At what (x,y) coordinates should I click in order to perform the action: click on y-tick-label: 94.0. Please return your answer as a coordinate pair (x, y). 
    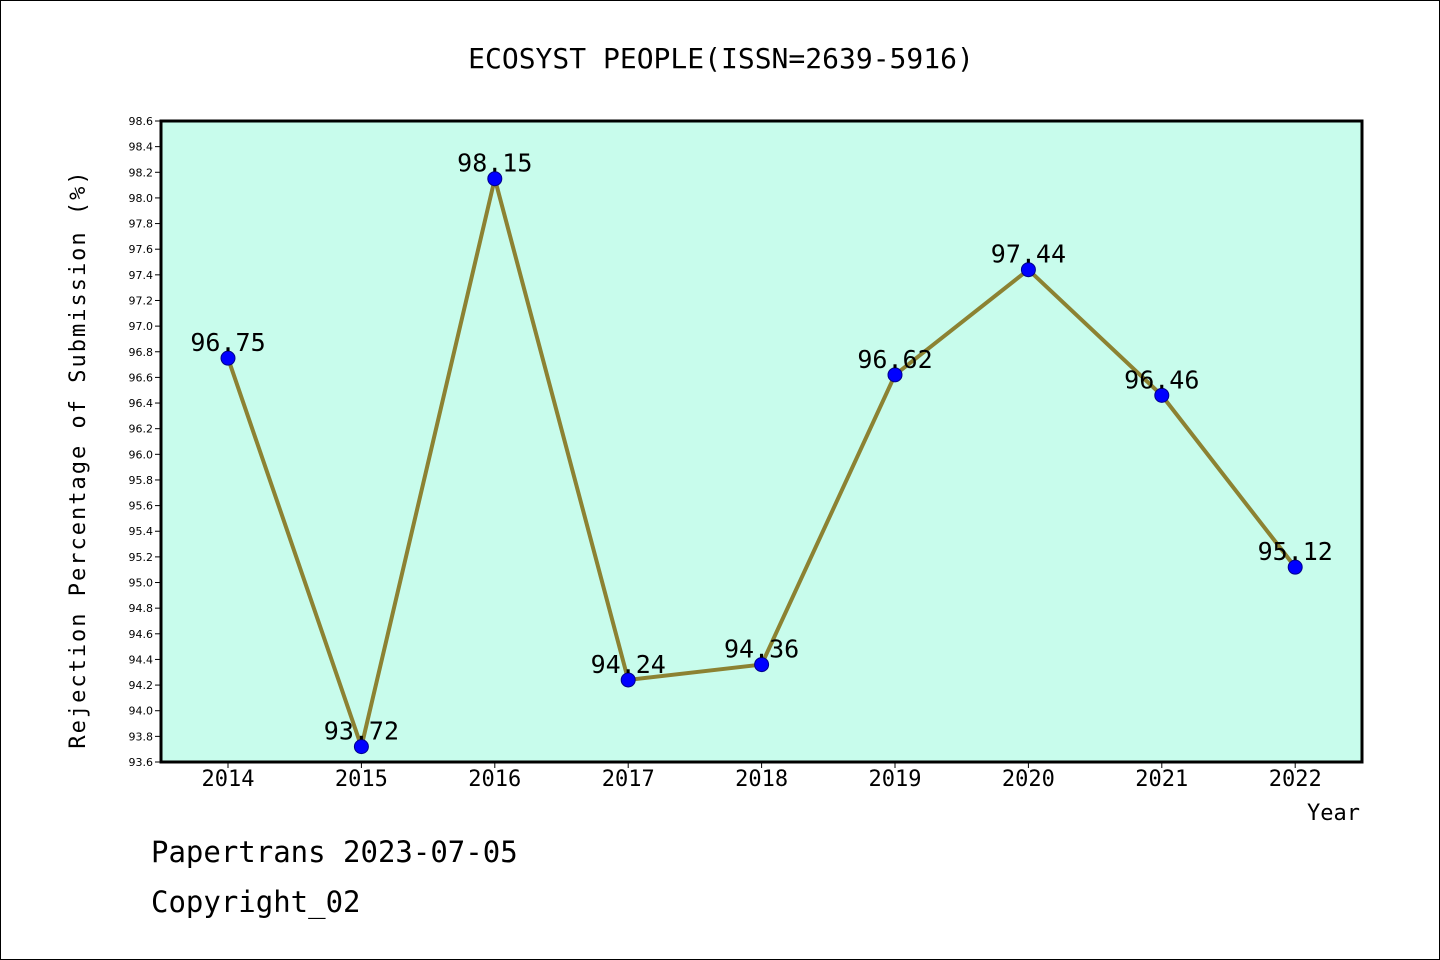
    Looking at the image, I should click on (141, 711).